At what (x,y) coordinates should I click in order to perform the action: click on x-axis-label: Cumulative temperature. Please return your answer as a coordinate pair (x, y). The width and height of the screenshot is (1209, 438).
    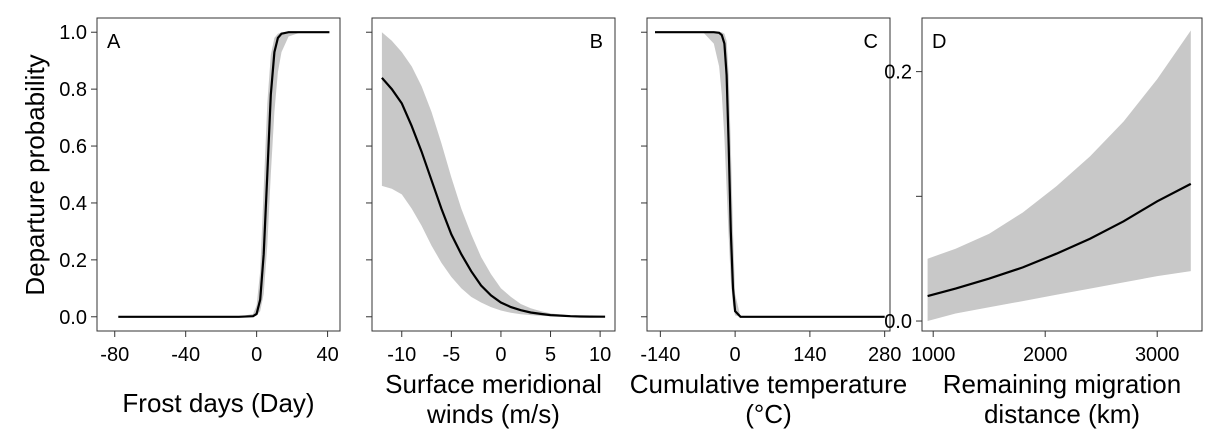
    Looking at the image, I should click on (768, 384).